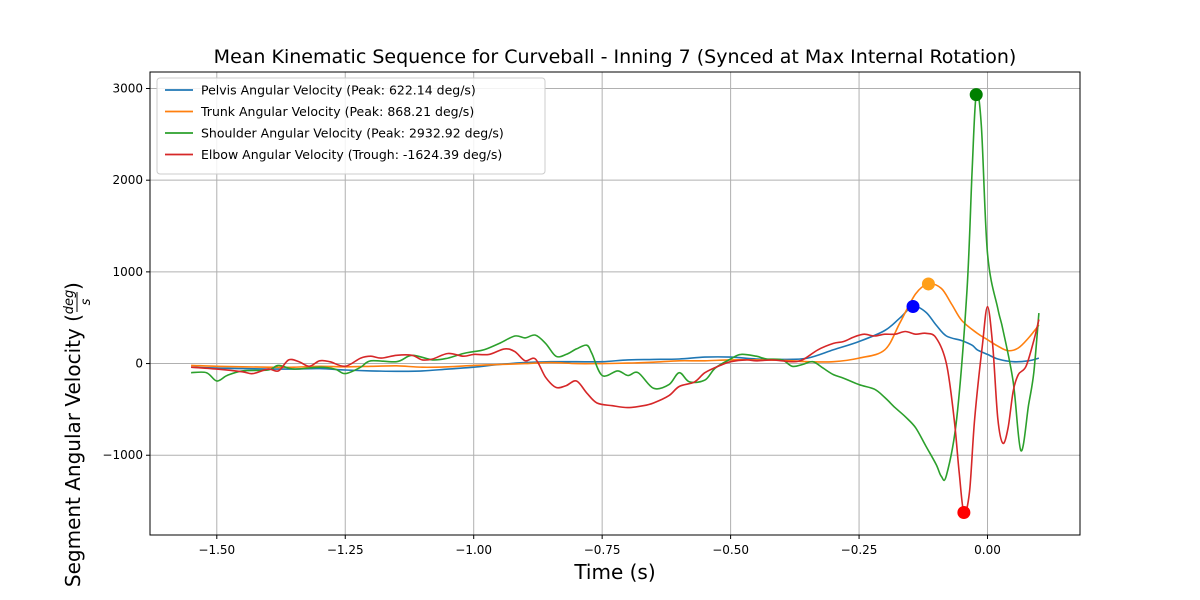  What do you see at coordinates (730, 550) in the screenshot?
I see `x-tick-label: −0.50` at bounding box center [730, 550].